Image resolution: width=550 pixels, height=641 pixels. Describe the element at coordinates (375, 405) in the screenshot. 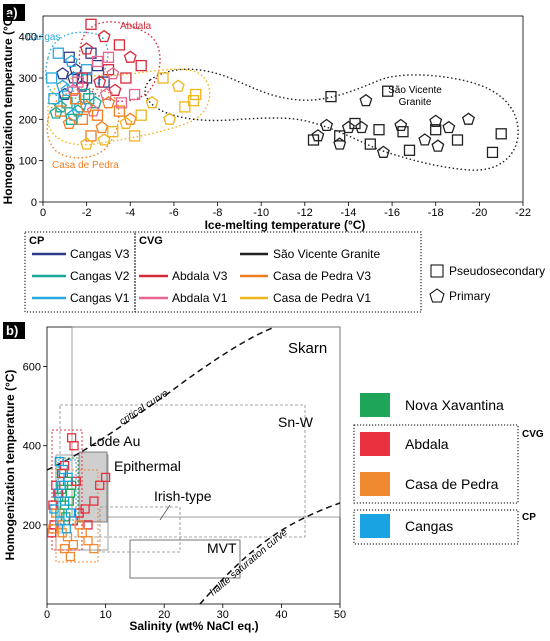

I see `legend-nx-swatch` at that location.